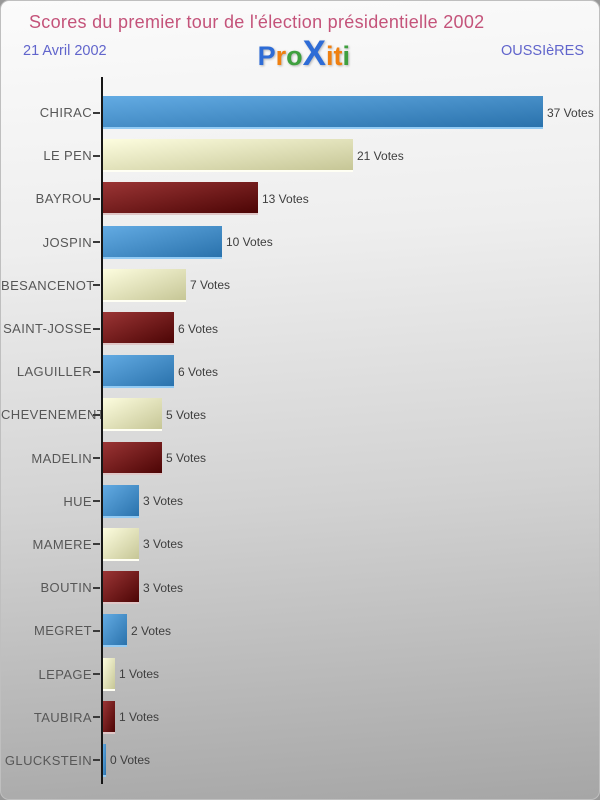 Image resolution: width=600 pixels, height=800 pixels. I want to click on chart-row: LE PEN 21 Votes, so click(300, 155).